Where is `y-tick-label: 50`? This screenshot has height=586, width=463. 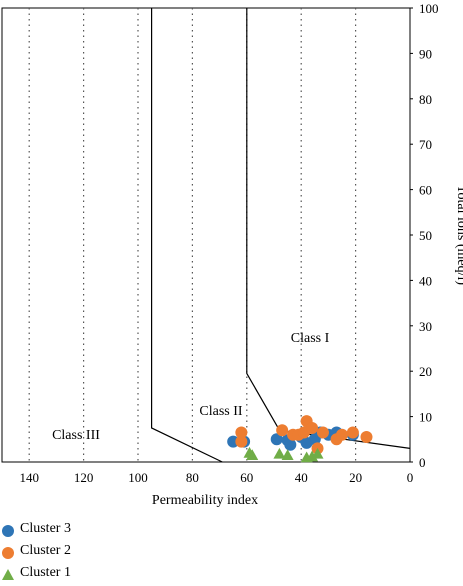
y-tick-label: 50 is located at coordinates (425, 235).